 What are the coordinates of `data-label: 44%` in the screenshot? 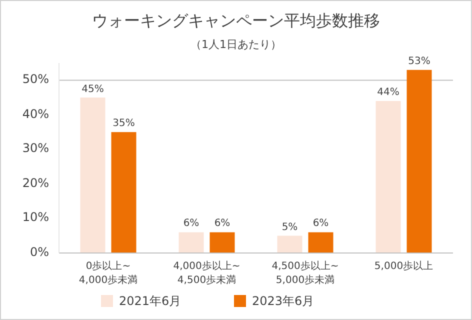 It's located at (388, 92).